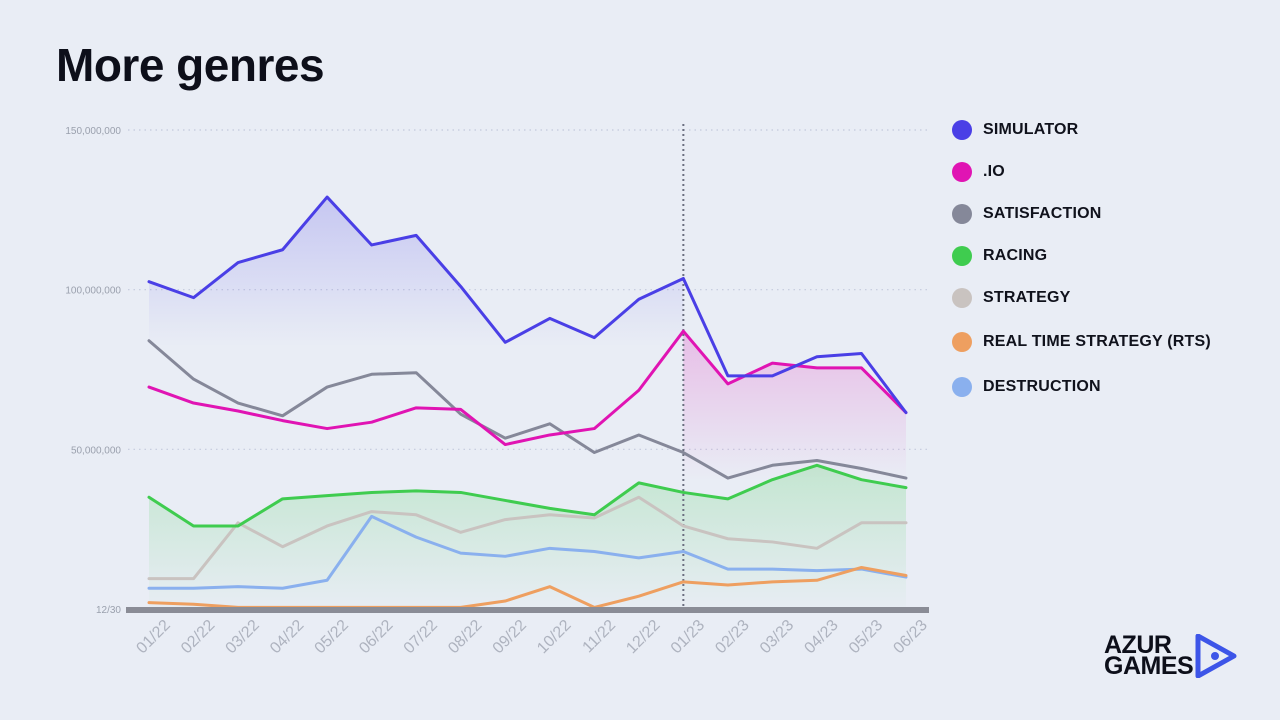 This screenshot has width=1280, height=720. What do you see at coordinates (527, 552) in the screenshot?
I see `destruction-line` at bounding box center [527, 552].